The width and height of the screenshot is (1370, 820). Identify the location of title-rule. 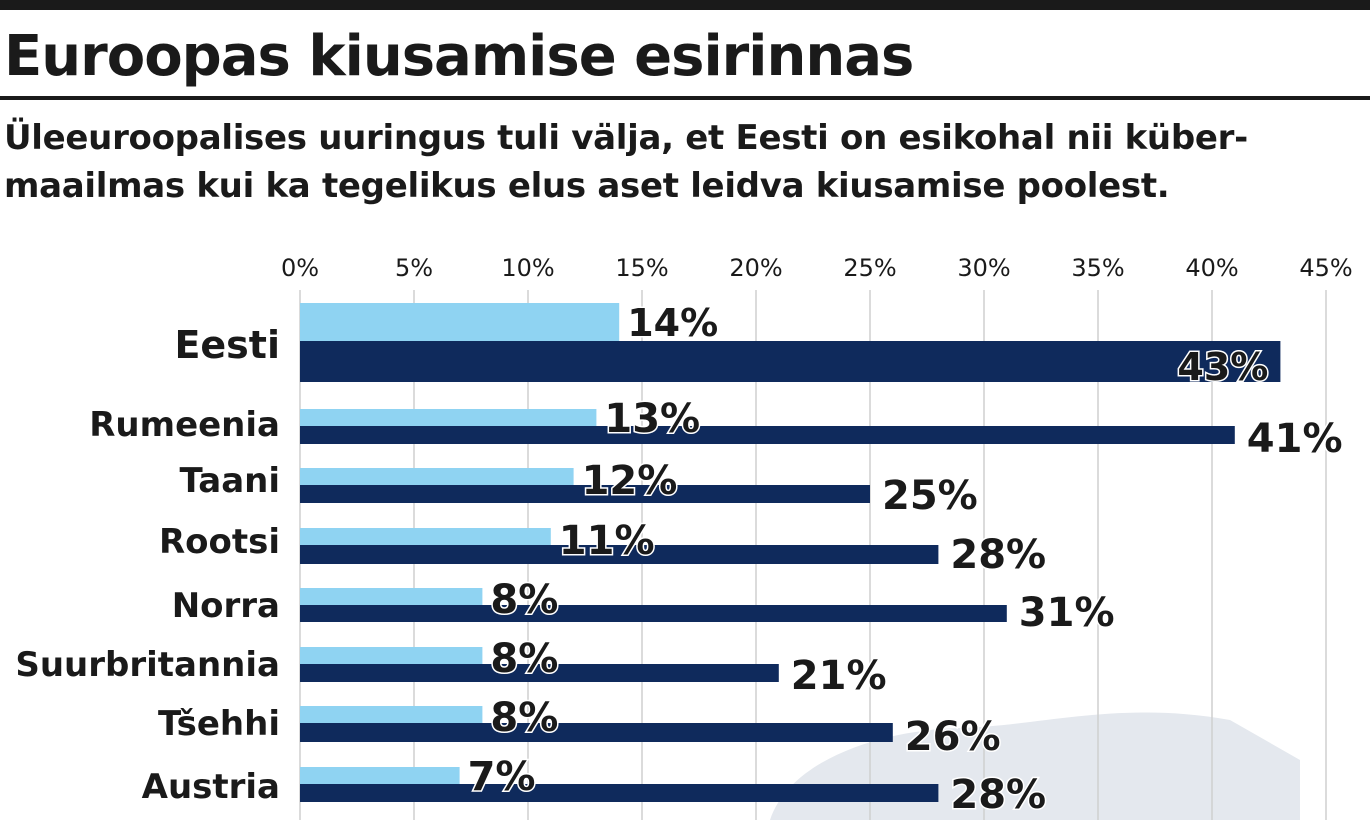
(685, 98).